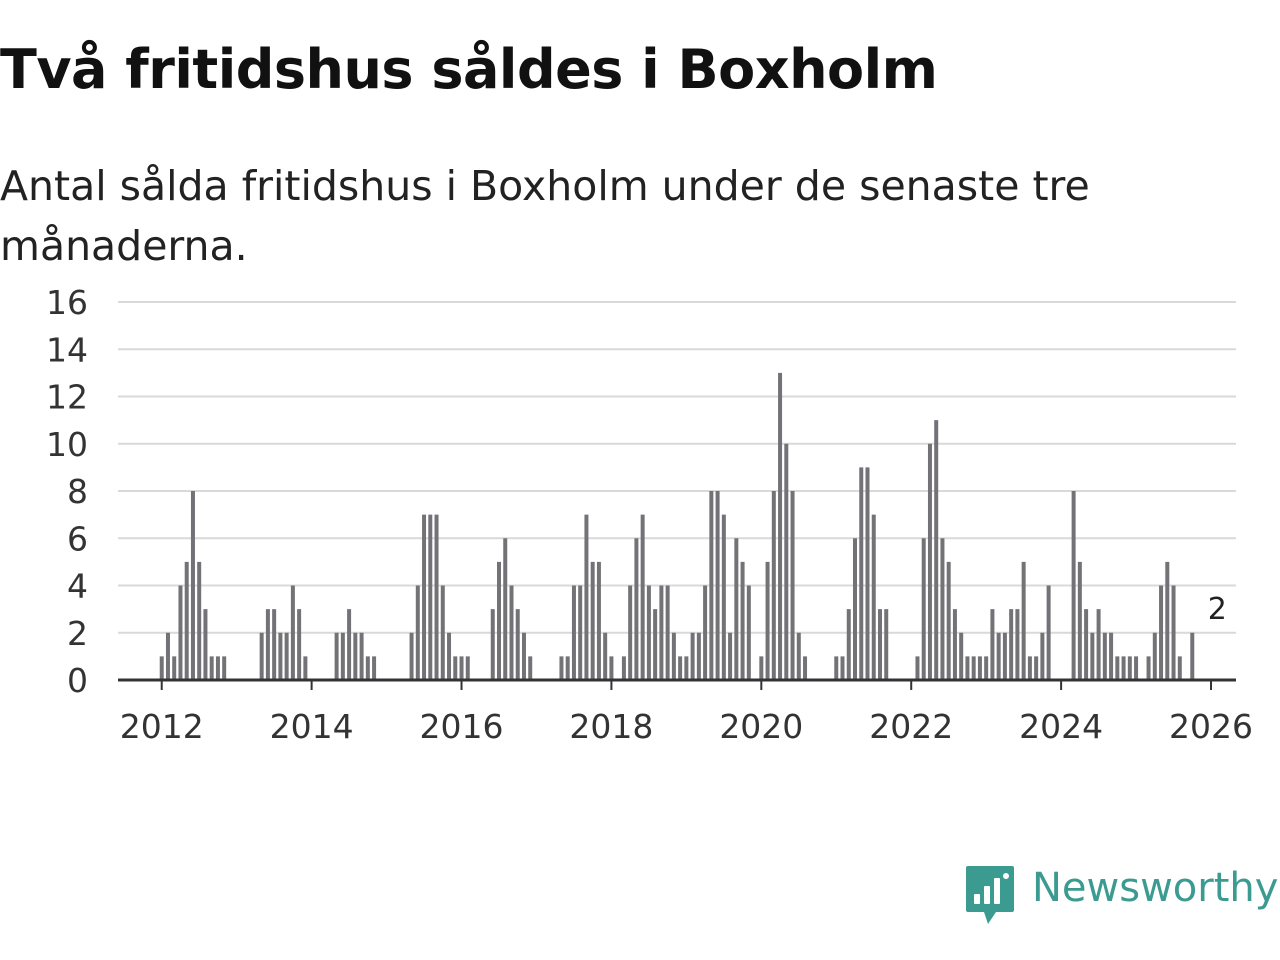 The width and height of the screenshot is (1280, 960). What do you see at coordinates (911, 726) in the screenshot?
I see `x-tick-label: 2022` at bounding box center [911, 726].